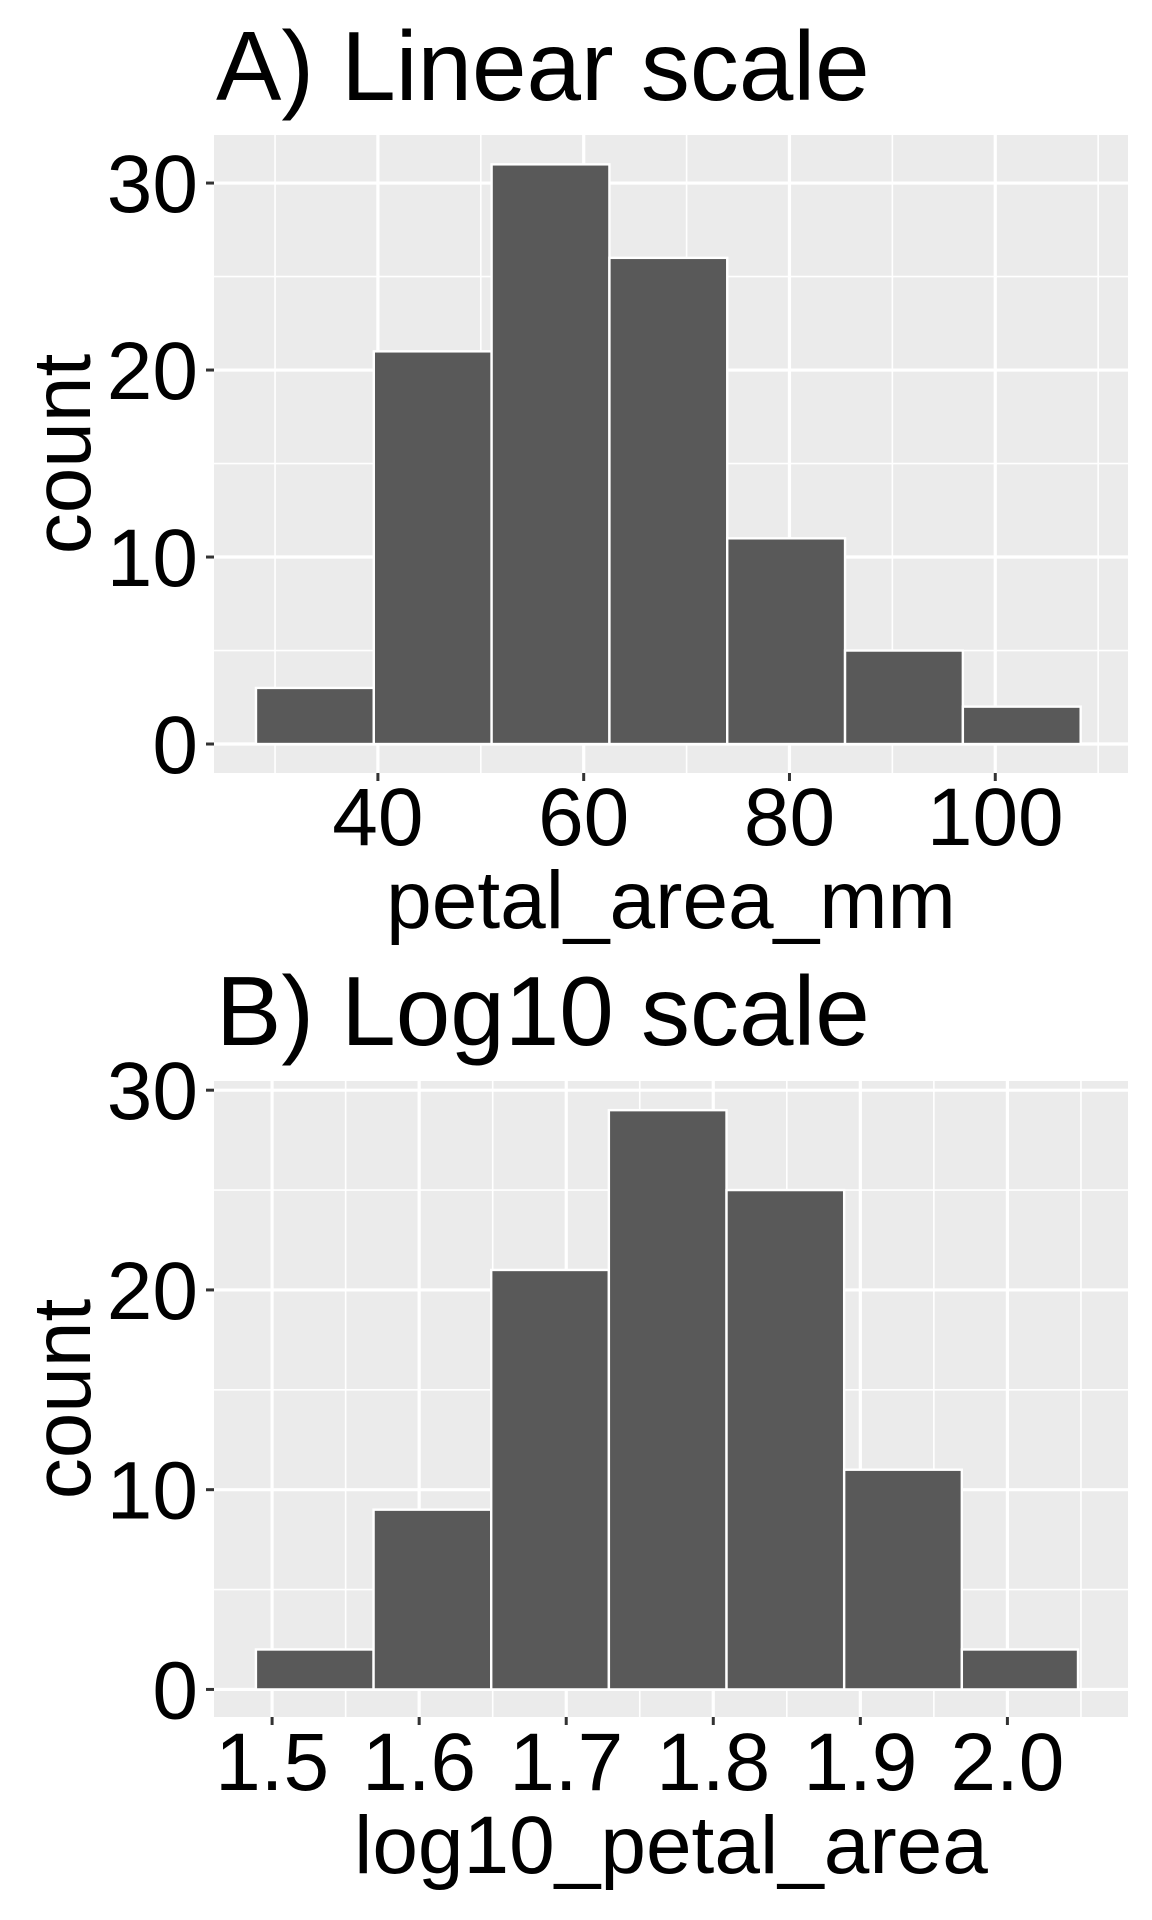 The image size is (1152, 1920). Describe the element at coordinates (566, 1762) in the screenshot. I see `x-tick-label: 1.7` at that location.